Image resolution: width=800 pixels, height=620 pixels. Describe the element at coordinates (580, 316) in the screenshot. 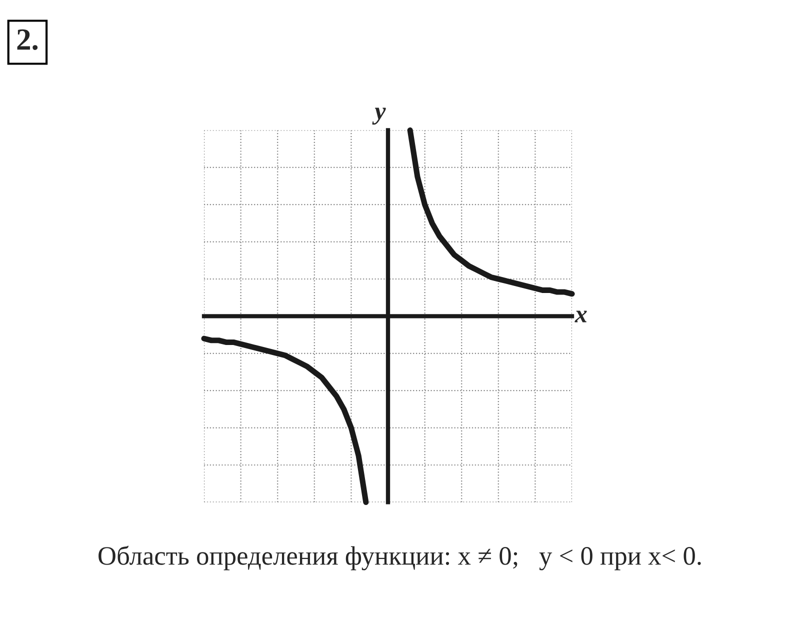

I see `x-axis-title: x` at that location.